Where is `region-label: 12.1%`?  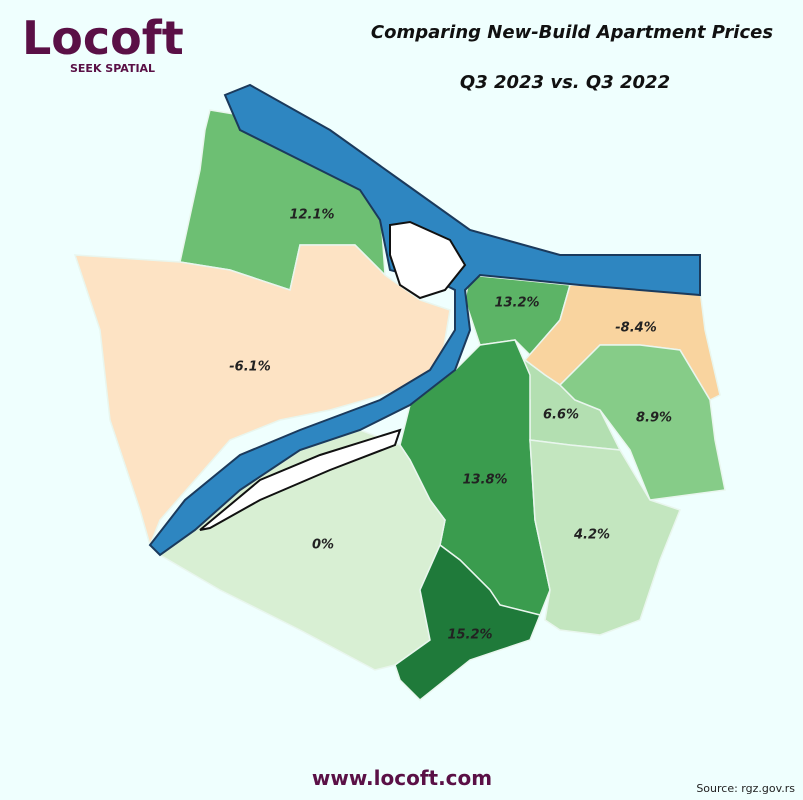
region-label: 12.1% is located at coordinates (311, 215).